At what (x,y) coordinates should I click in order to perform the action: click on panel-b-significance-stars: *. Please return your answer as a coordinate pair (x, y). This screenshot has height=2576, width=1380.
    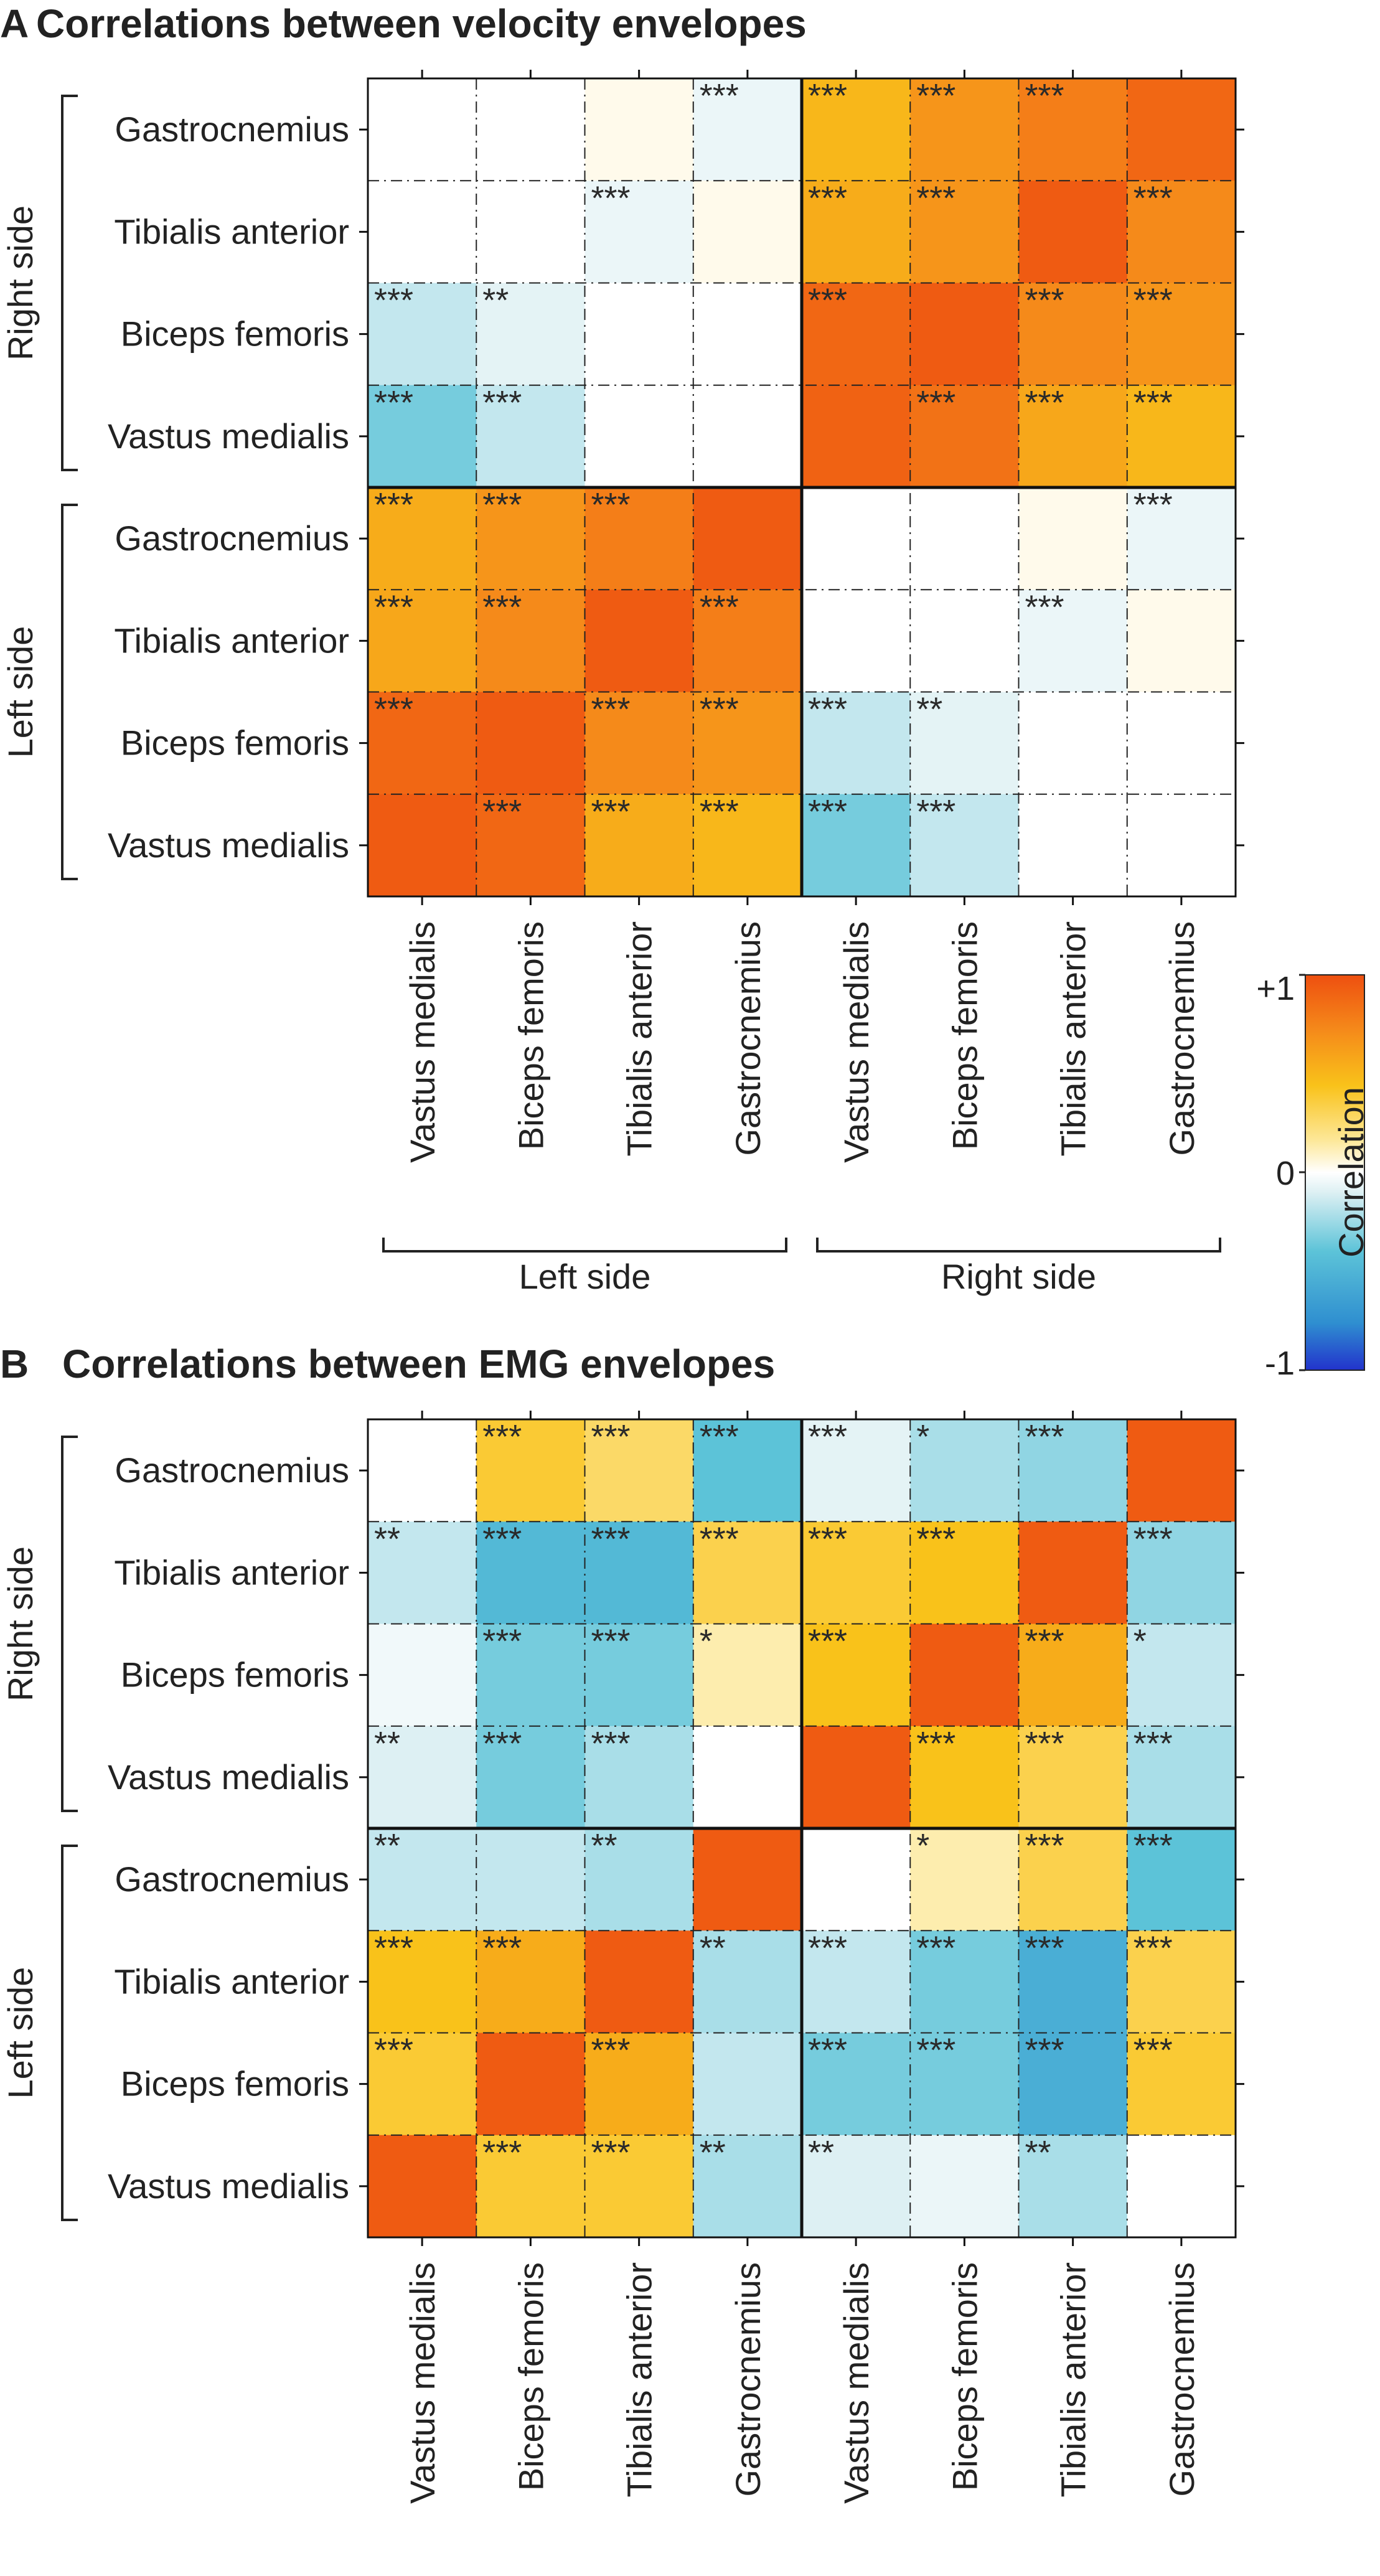
    Looking at the image, I should click on (706, 1641).